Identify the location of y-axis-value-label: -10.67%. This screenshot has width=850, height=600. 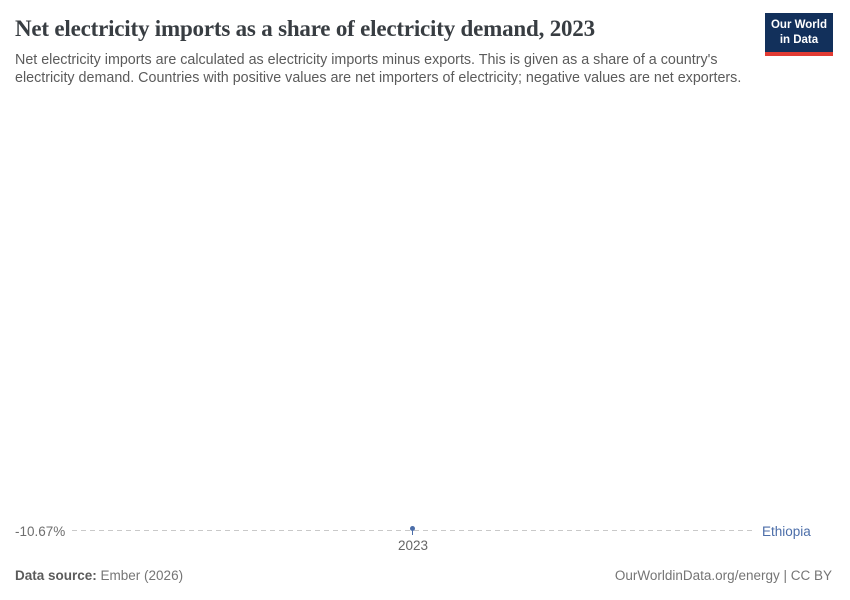
(40, 531).